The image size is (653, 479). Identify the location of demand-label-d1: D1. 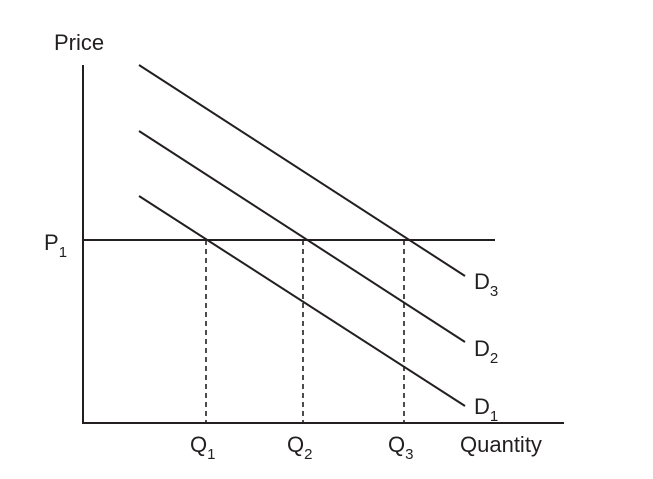
(486, 409).